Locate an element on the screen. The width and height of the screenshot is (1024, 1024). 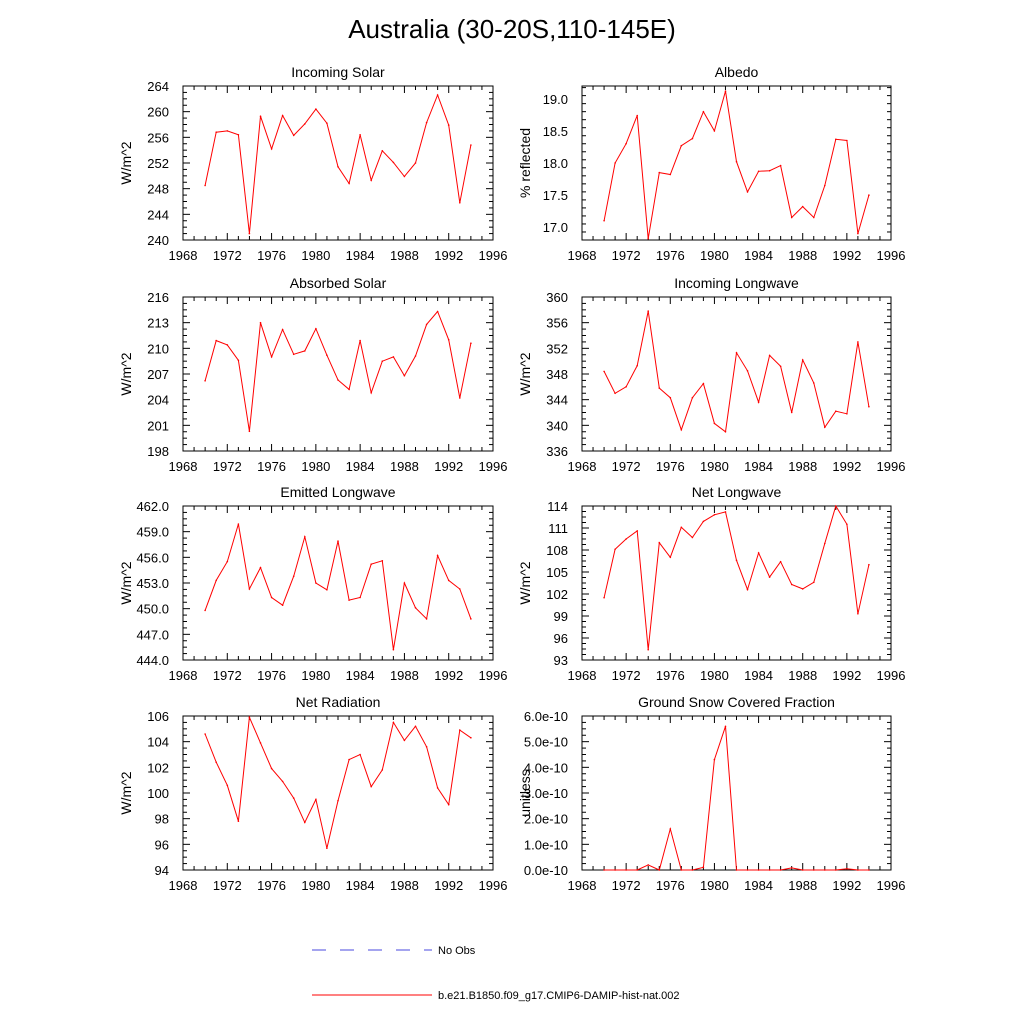
y-tick-label: 204 is located at coordinates (158, 400).